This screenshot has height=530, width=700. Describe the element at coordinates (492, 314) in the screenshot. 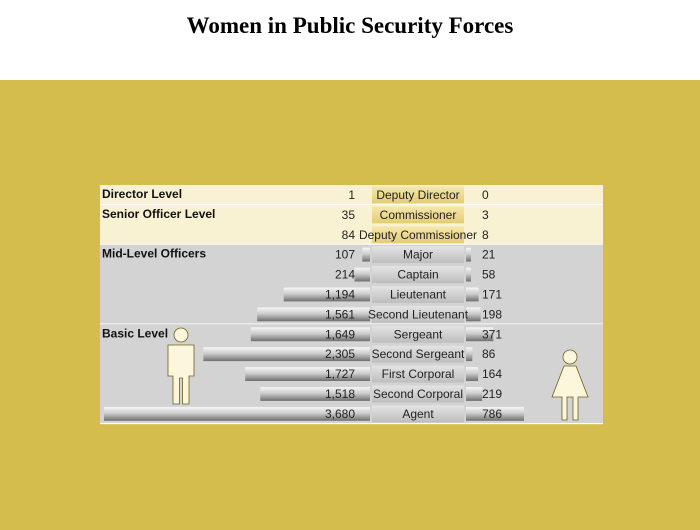

I see `women-value: 198` at that location.